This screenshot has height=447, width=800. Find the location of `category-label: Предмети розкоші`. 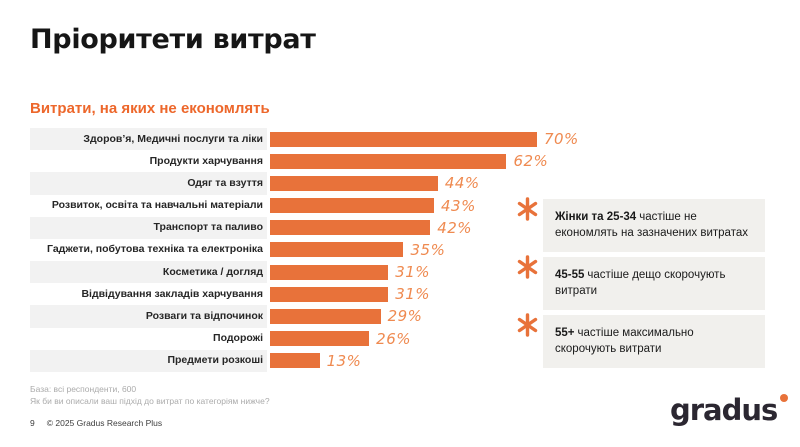

category-label: Предмети розкоші is located at coordinates (215, 360).